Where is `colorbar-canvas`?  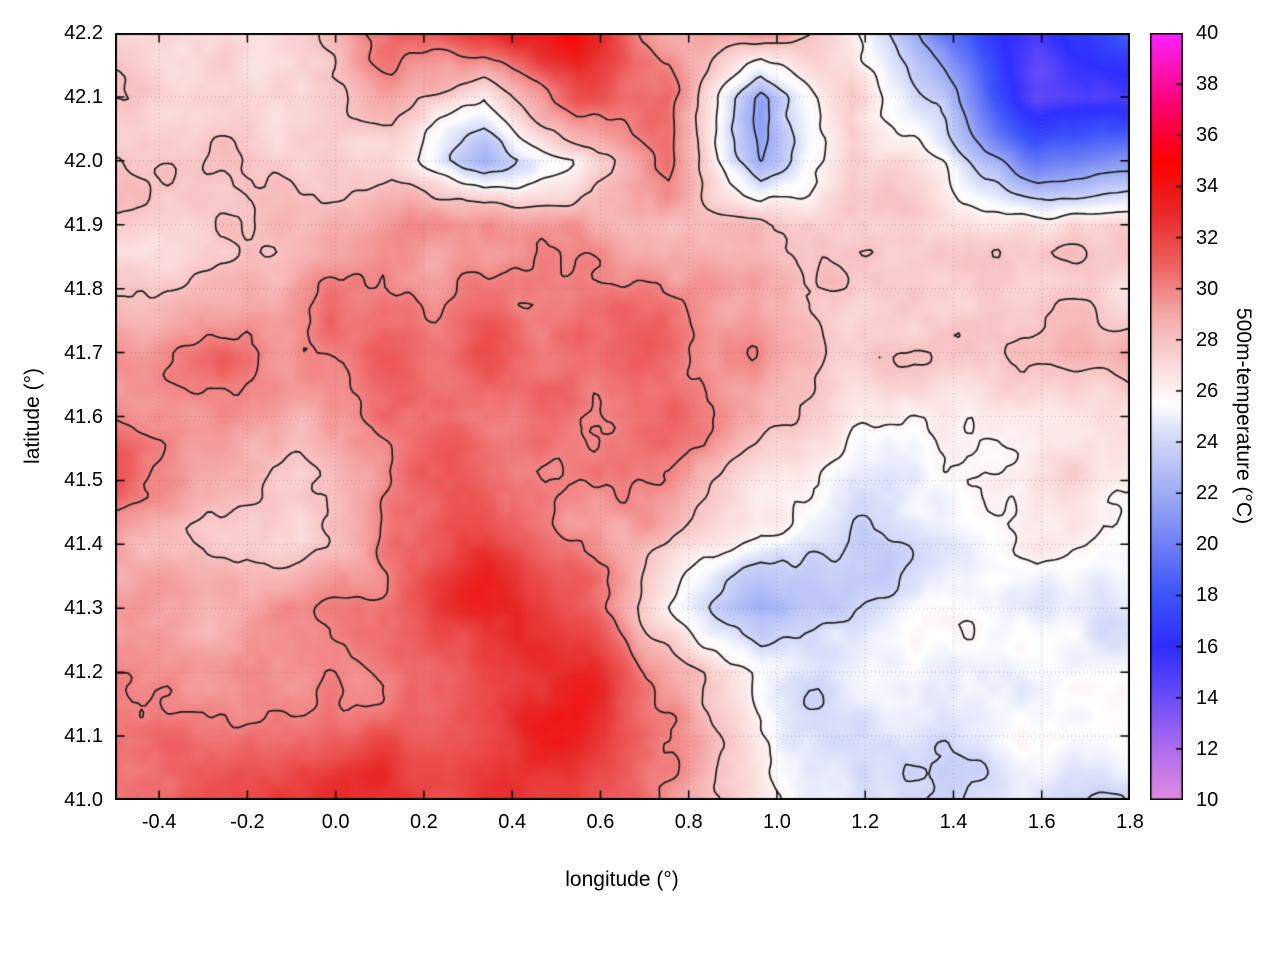
colorbar-canvas is located at coordinates (1166, 416).